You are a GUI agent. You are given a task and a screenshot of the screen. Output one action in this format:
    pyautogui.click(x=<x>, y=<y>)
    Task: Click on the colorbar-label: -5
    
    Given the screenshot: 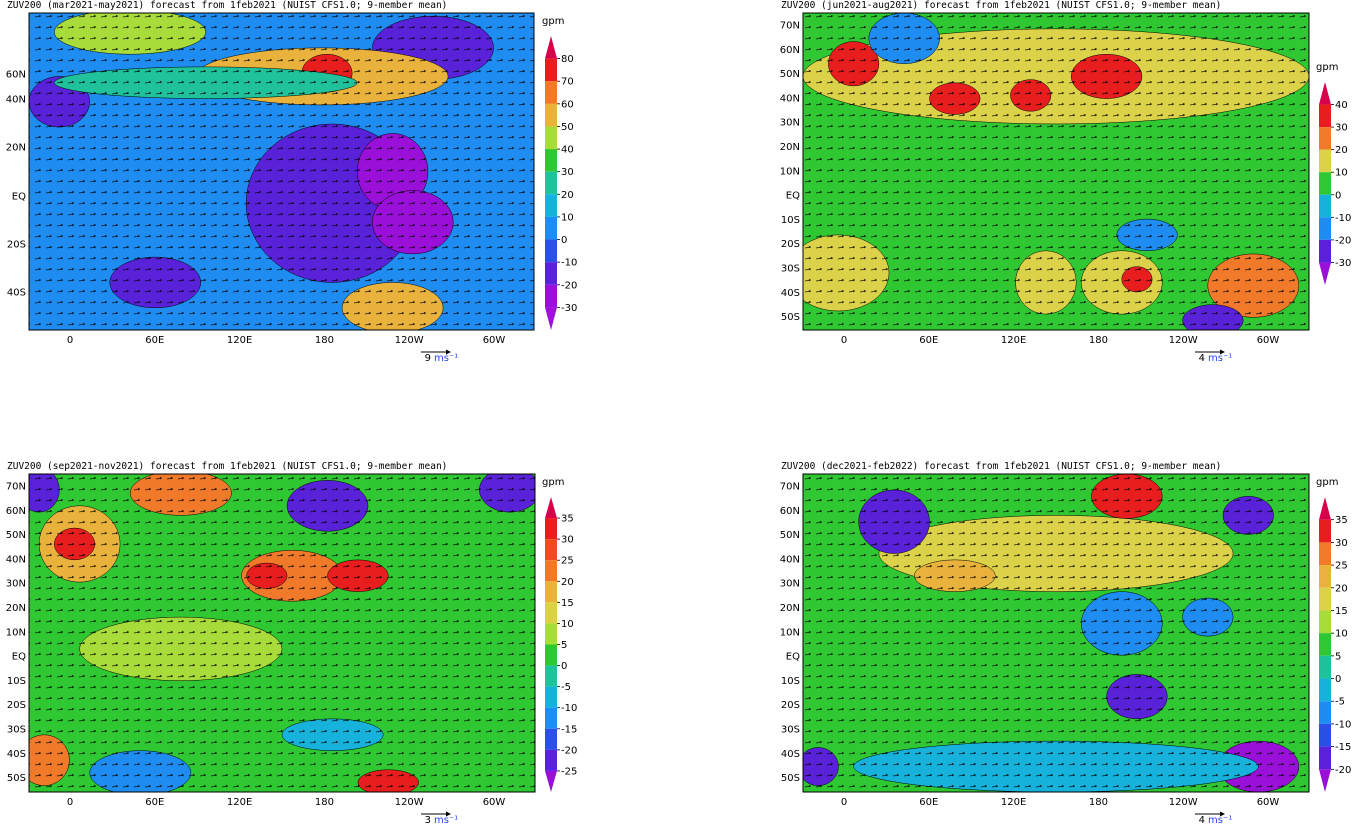 What is the action you would take?
    pyautogui.click(x=1340, y=702)
    